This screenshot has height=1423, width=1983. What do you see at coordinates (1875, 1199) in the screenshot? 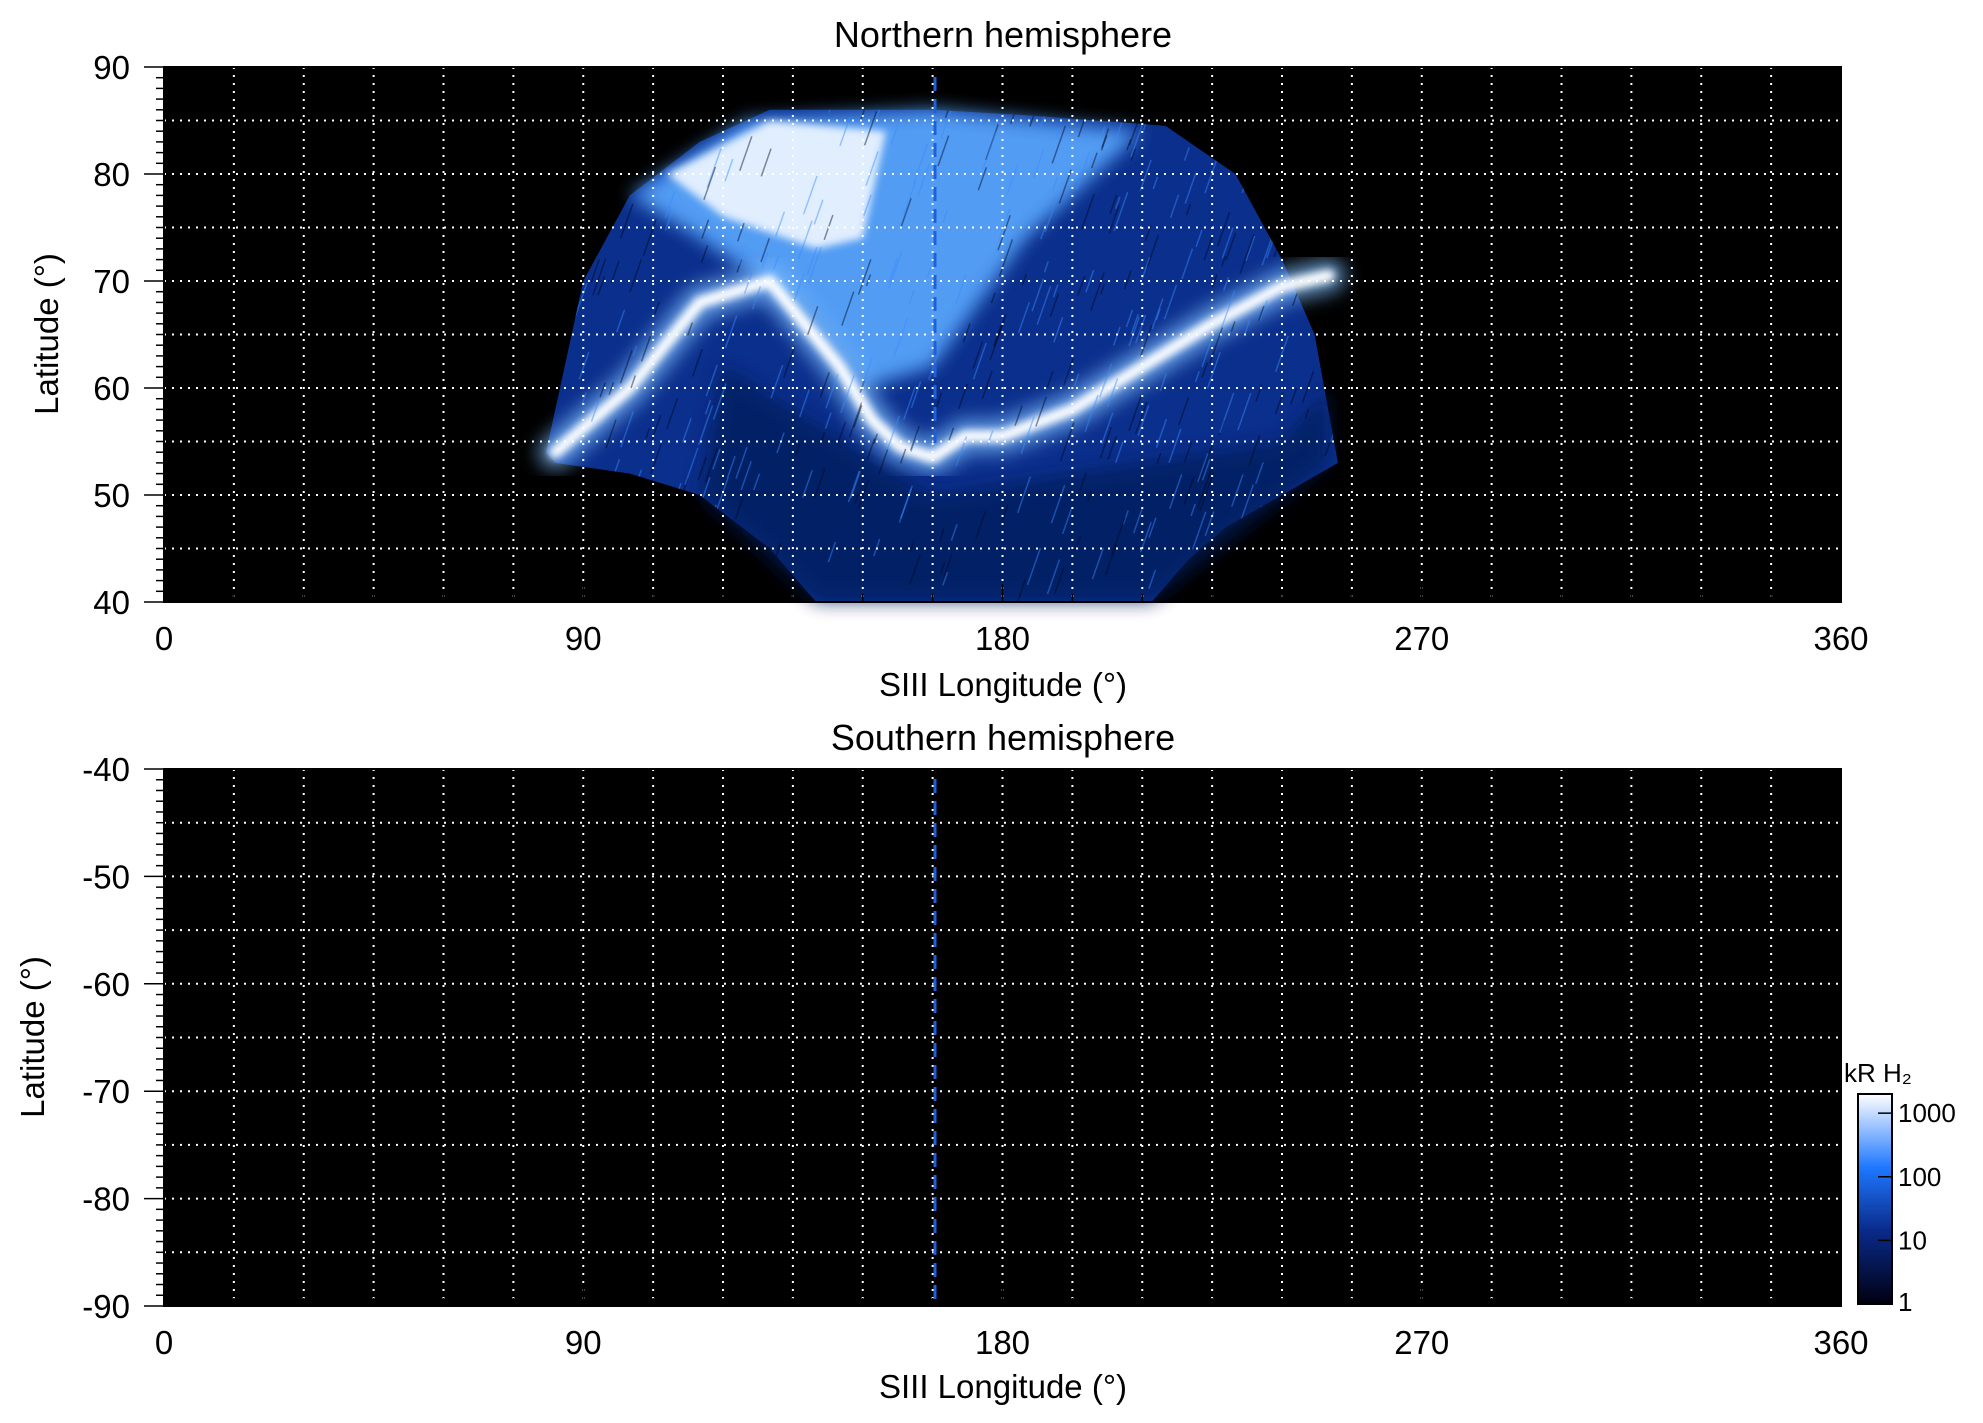
I see `colorbar-gradient` at bounding box center [1875, 1199].